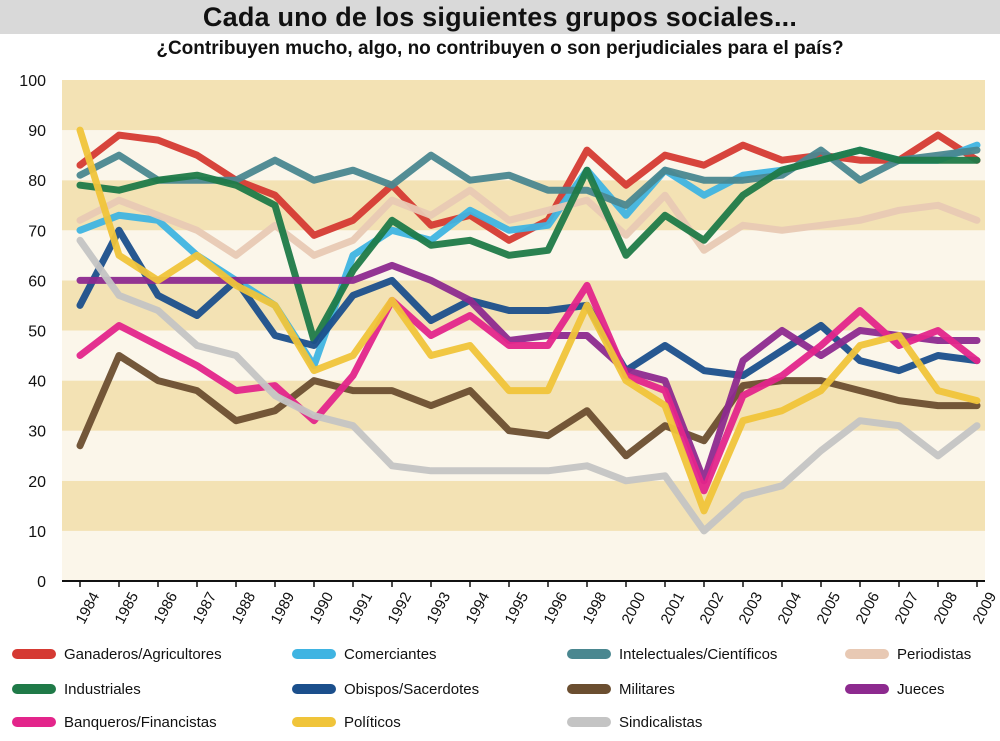  Describe the element at coordinates (244, 607) in the screenshot. I see `x-tick-label: 1988` at that location.